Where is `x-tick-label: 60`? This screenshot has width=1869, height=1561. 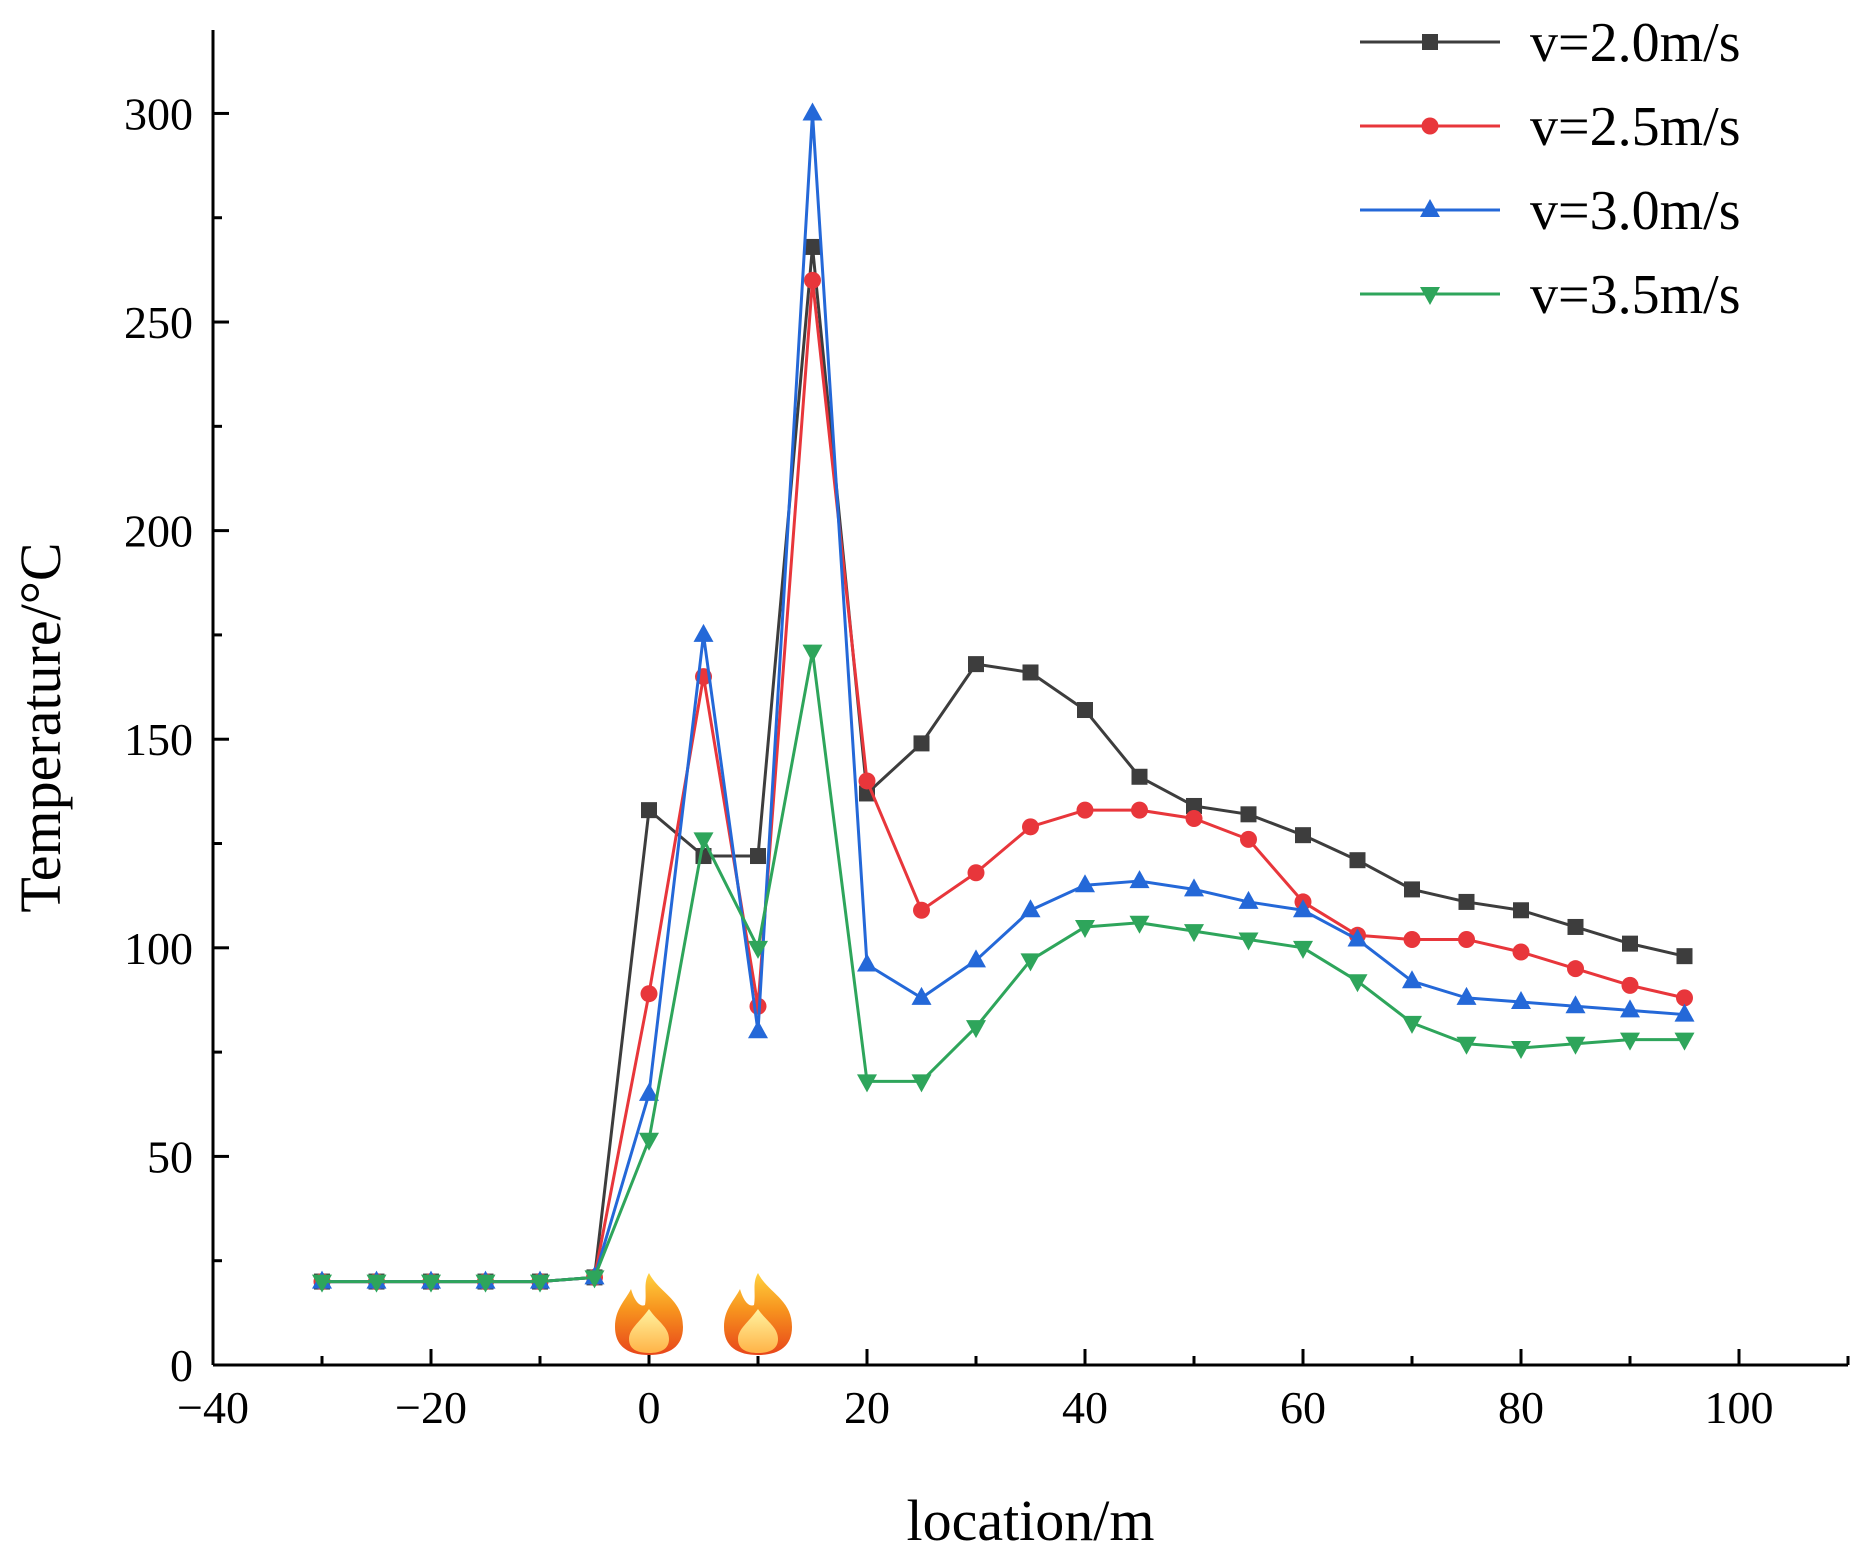
x-tick-label: 60 is located at coordinates (1303, 1407).